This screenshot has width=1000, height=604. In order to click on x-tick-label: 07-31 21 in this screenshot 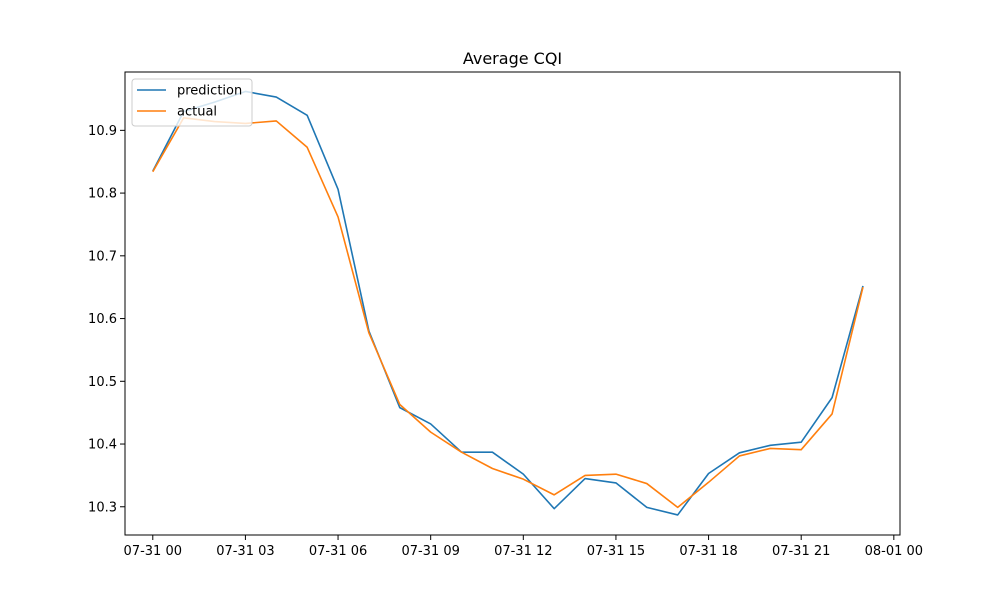, I will do `click(801, 551)`.